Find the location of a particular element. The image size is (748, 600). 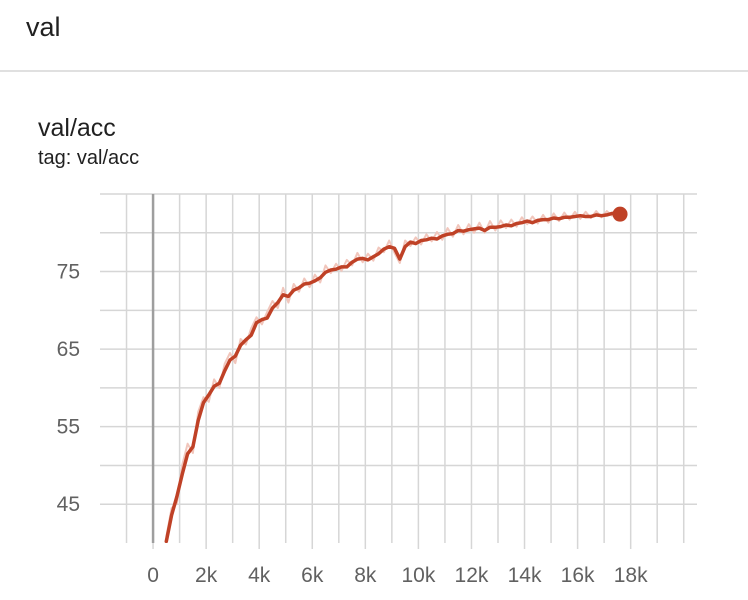

y-tick-label: 75 is located at coordinates (68, 272).